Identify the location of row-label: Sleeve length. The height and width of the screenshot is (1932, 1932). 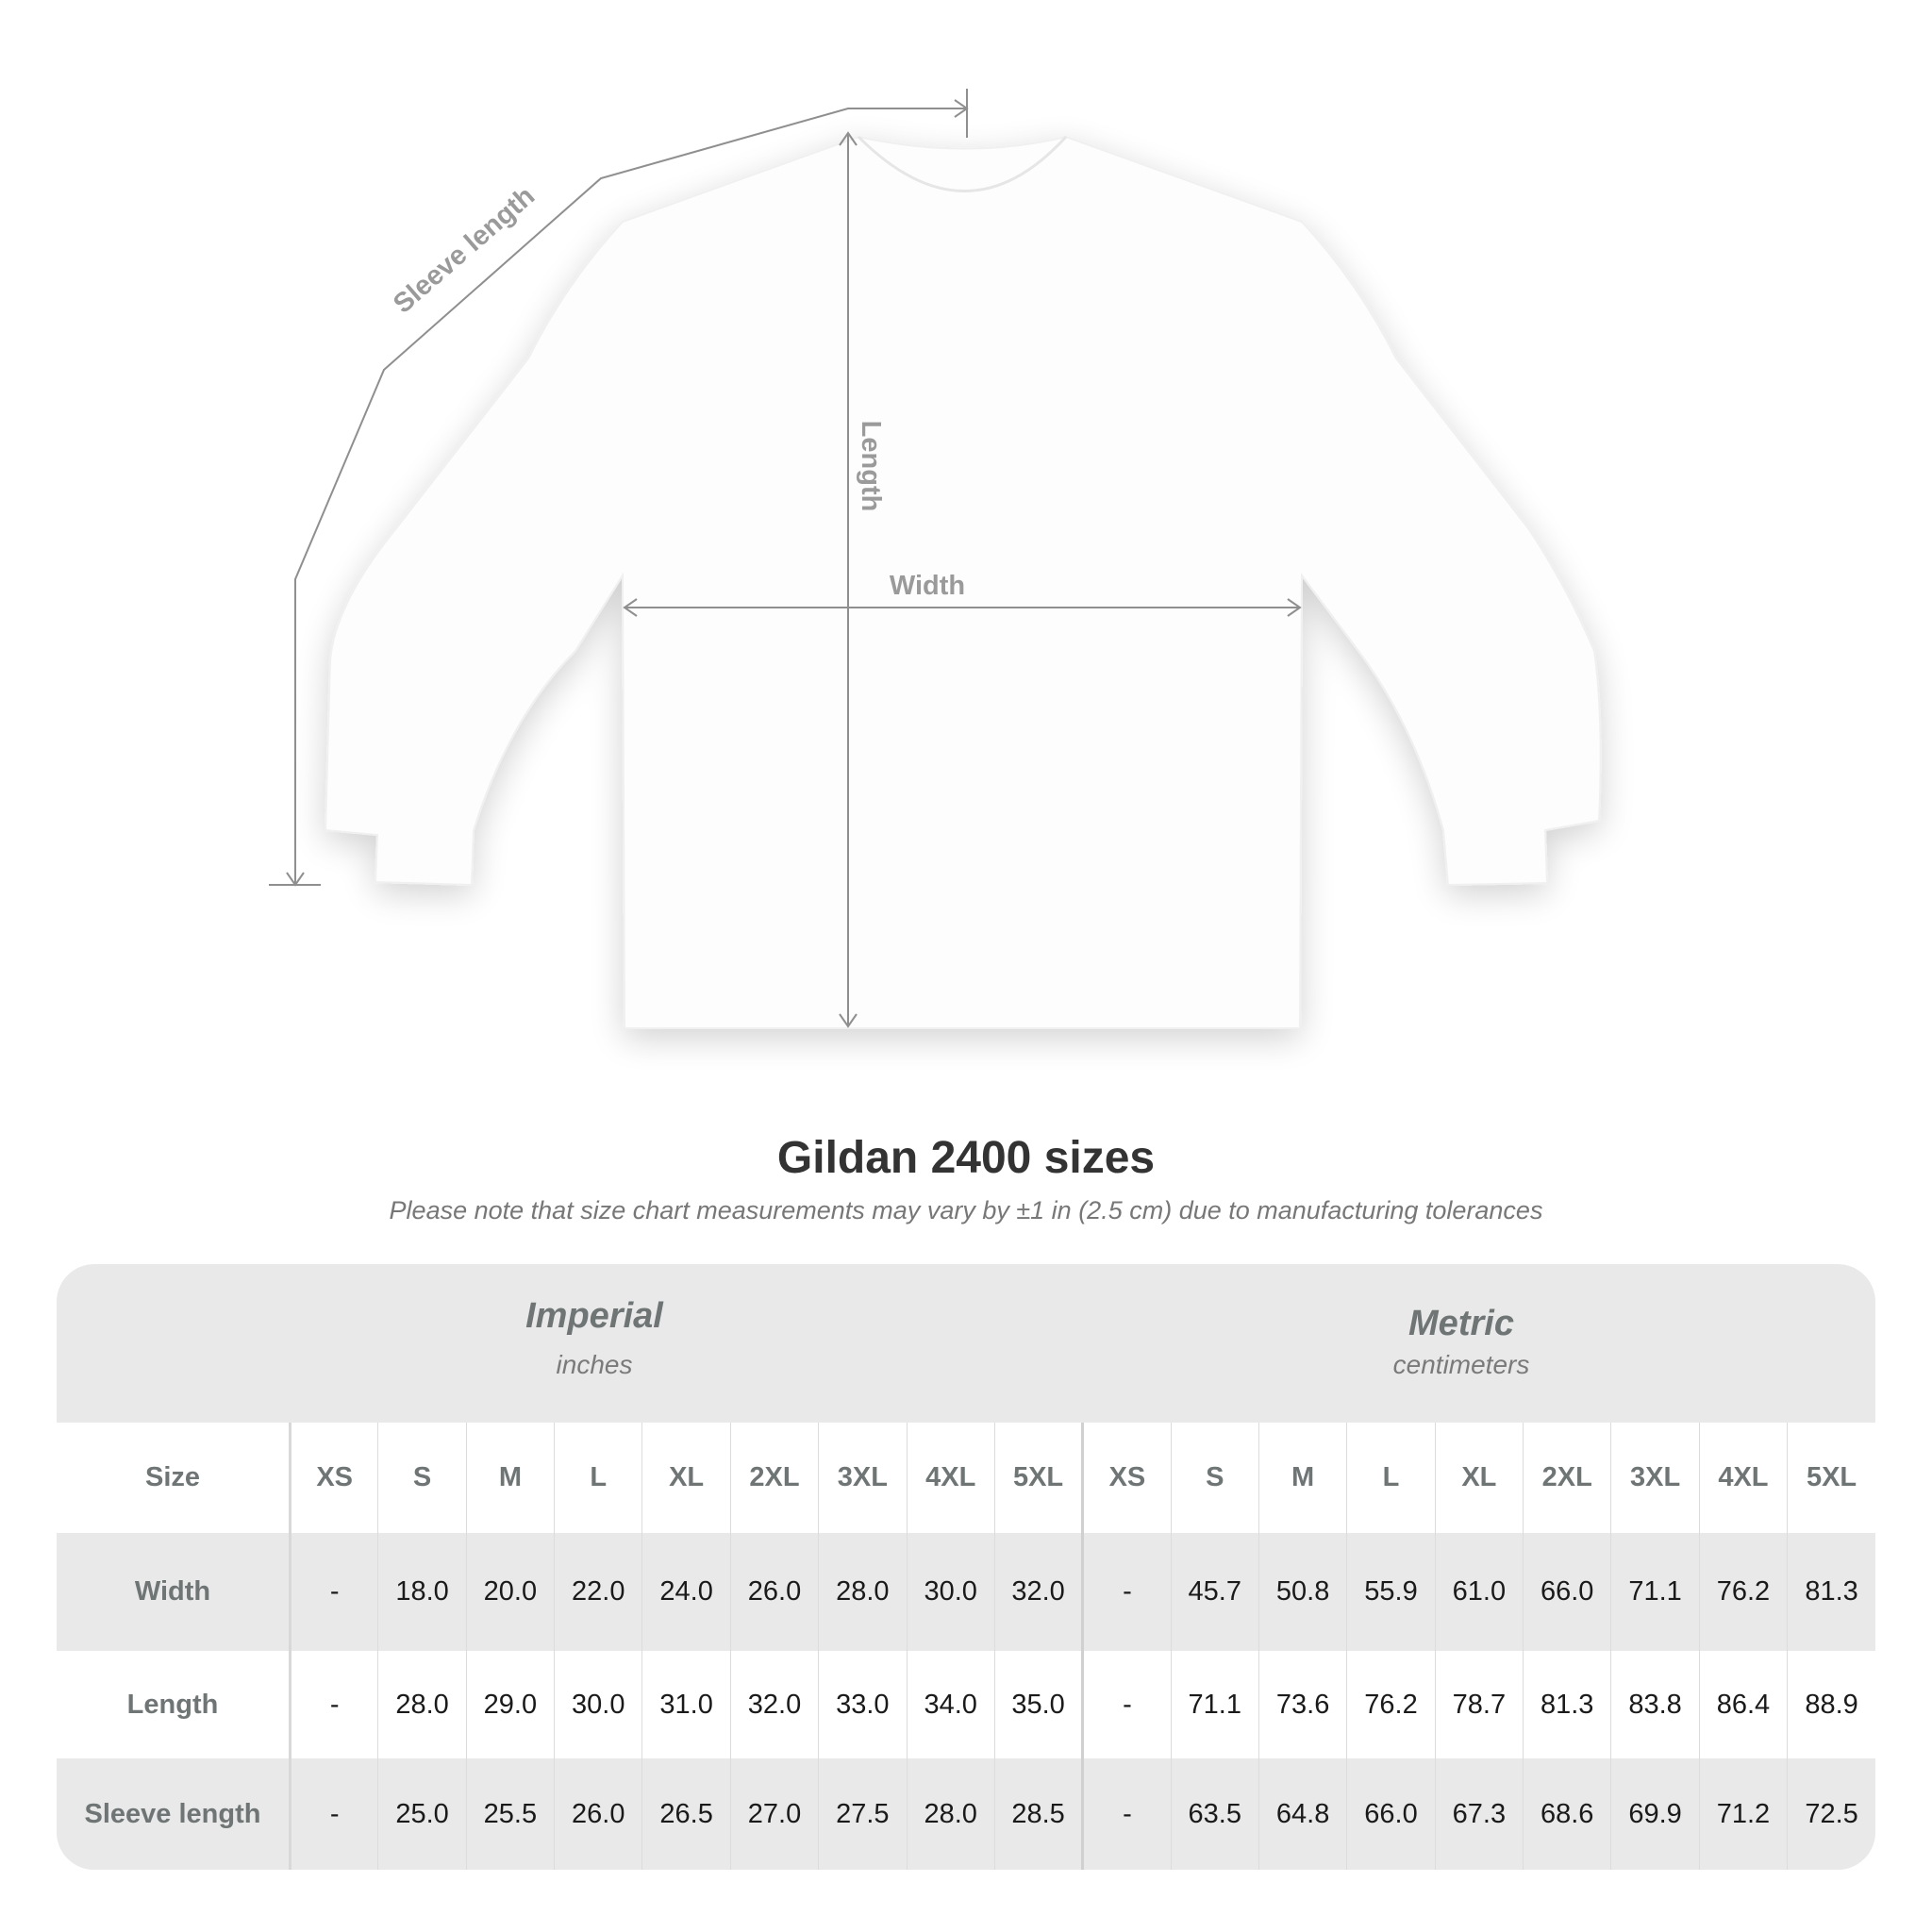
(174, 1814).